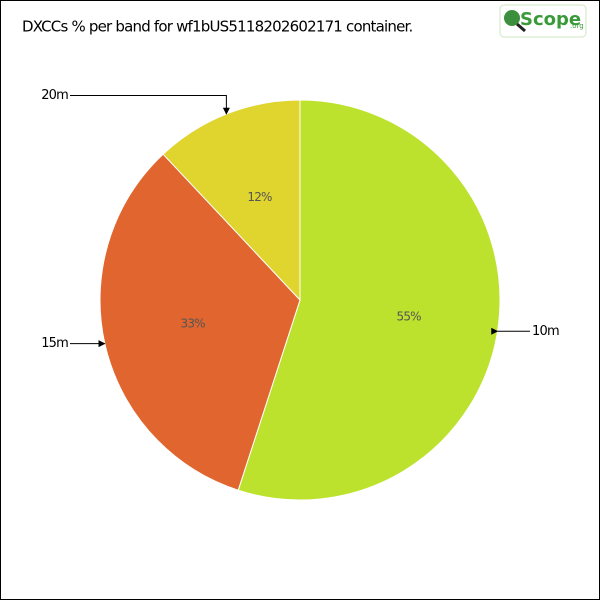  What do you see at coordinates (577, 26) in the screenshot?
I see `logo-suffix: .org` at bounding box center [577, 26].